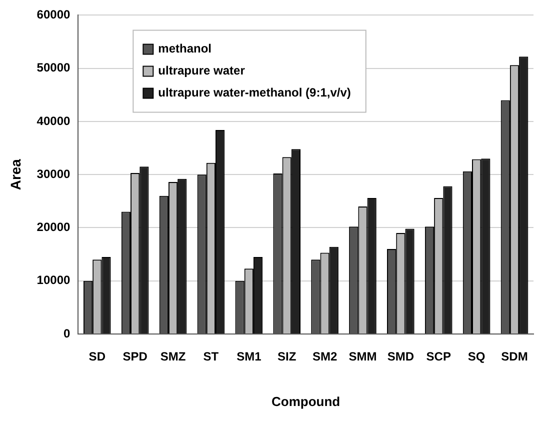 The height and width of the screenshot is (424, 544). Describe the element at coordinates (211, 357) in the screenshot. I see `x-tick-label: ST` at that location.